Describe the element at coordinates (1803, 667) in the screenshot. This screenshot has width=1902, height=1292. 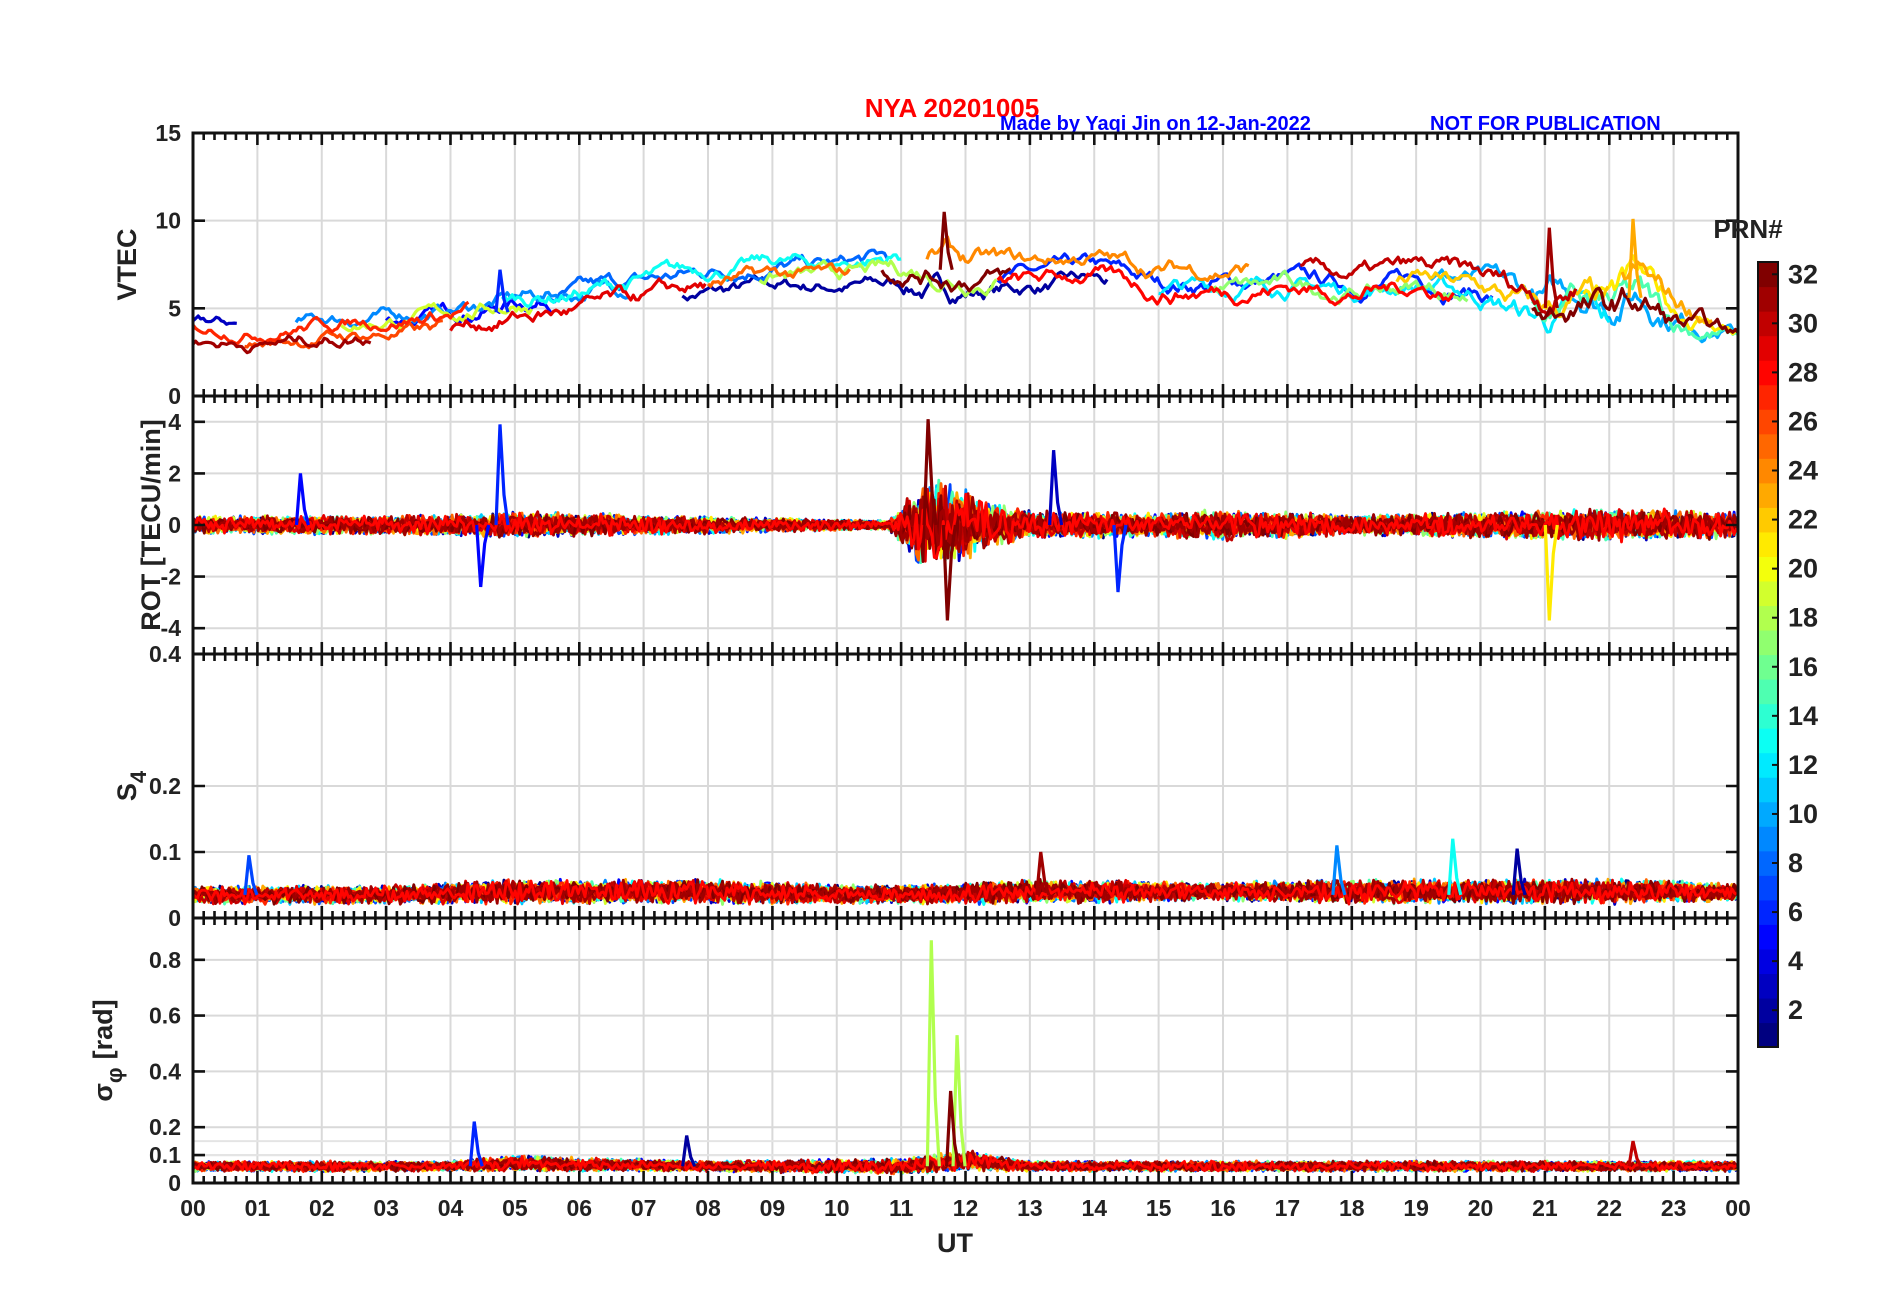
I see `colorbar-tick-label: 16` at that location.